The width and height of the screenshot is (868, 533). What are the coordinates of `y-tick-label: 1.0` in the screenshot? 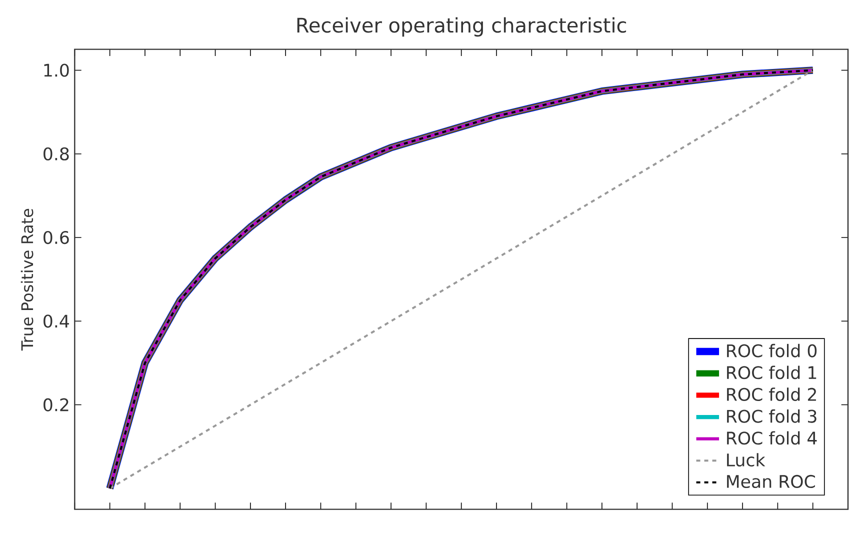 It's located at (56, 70).